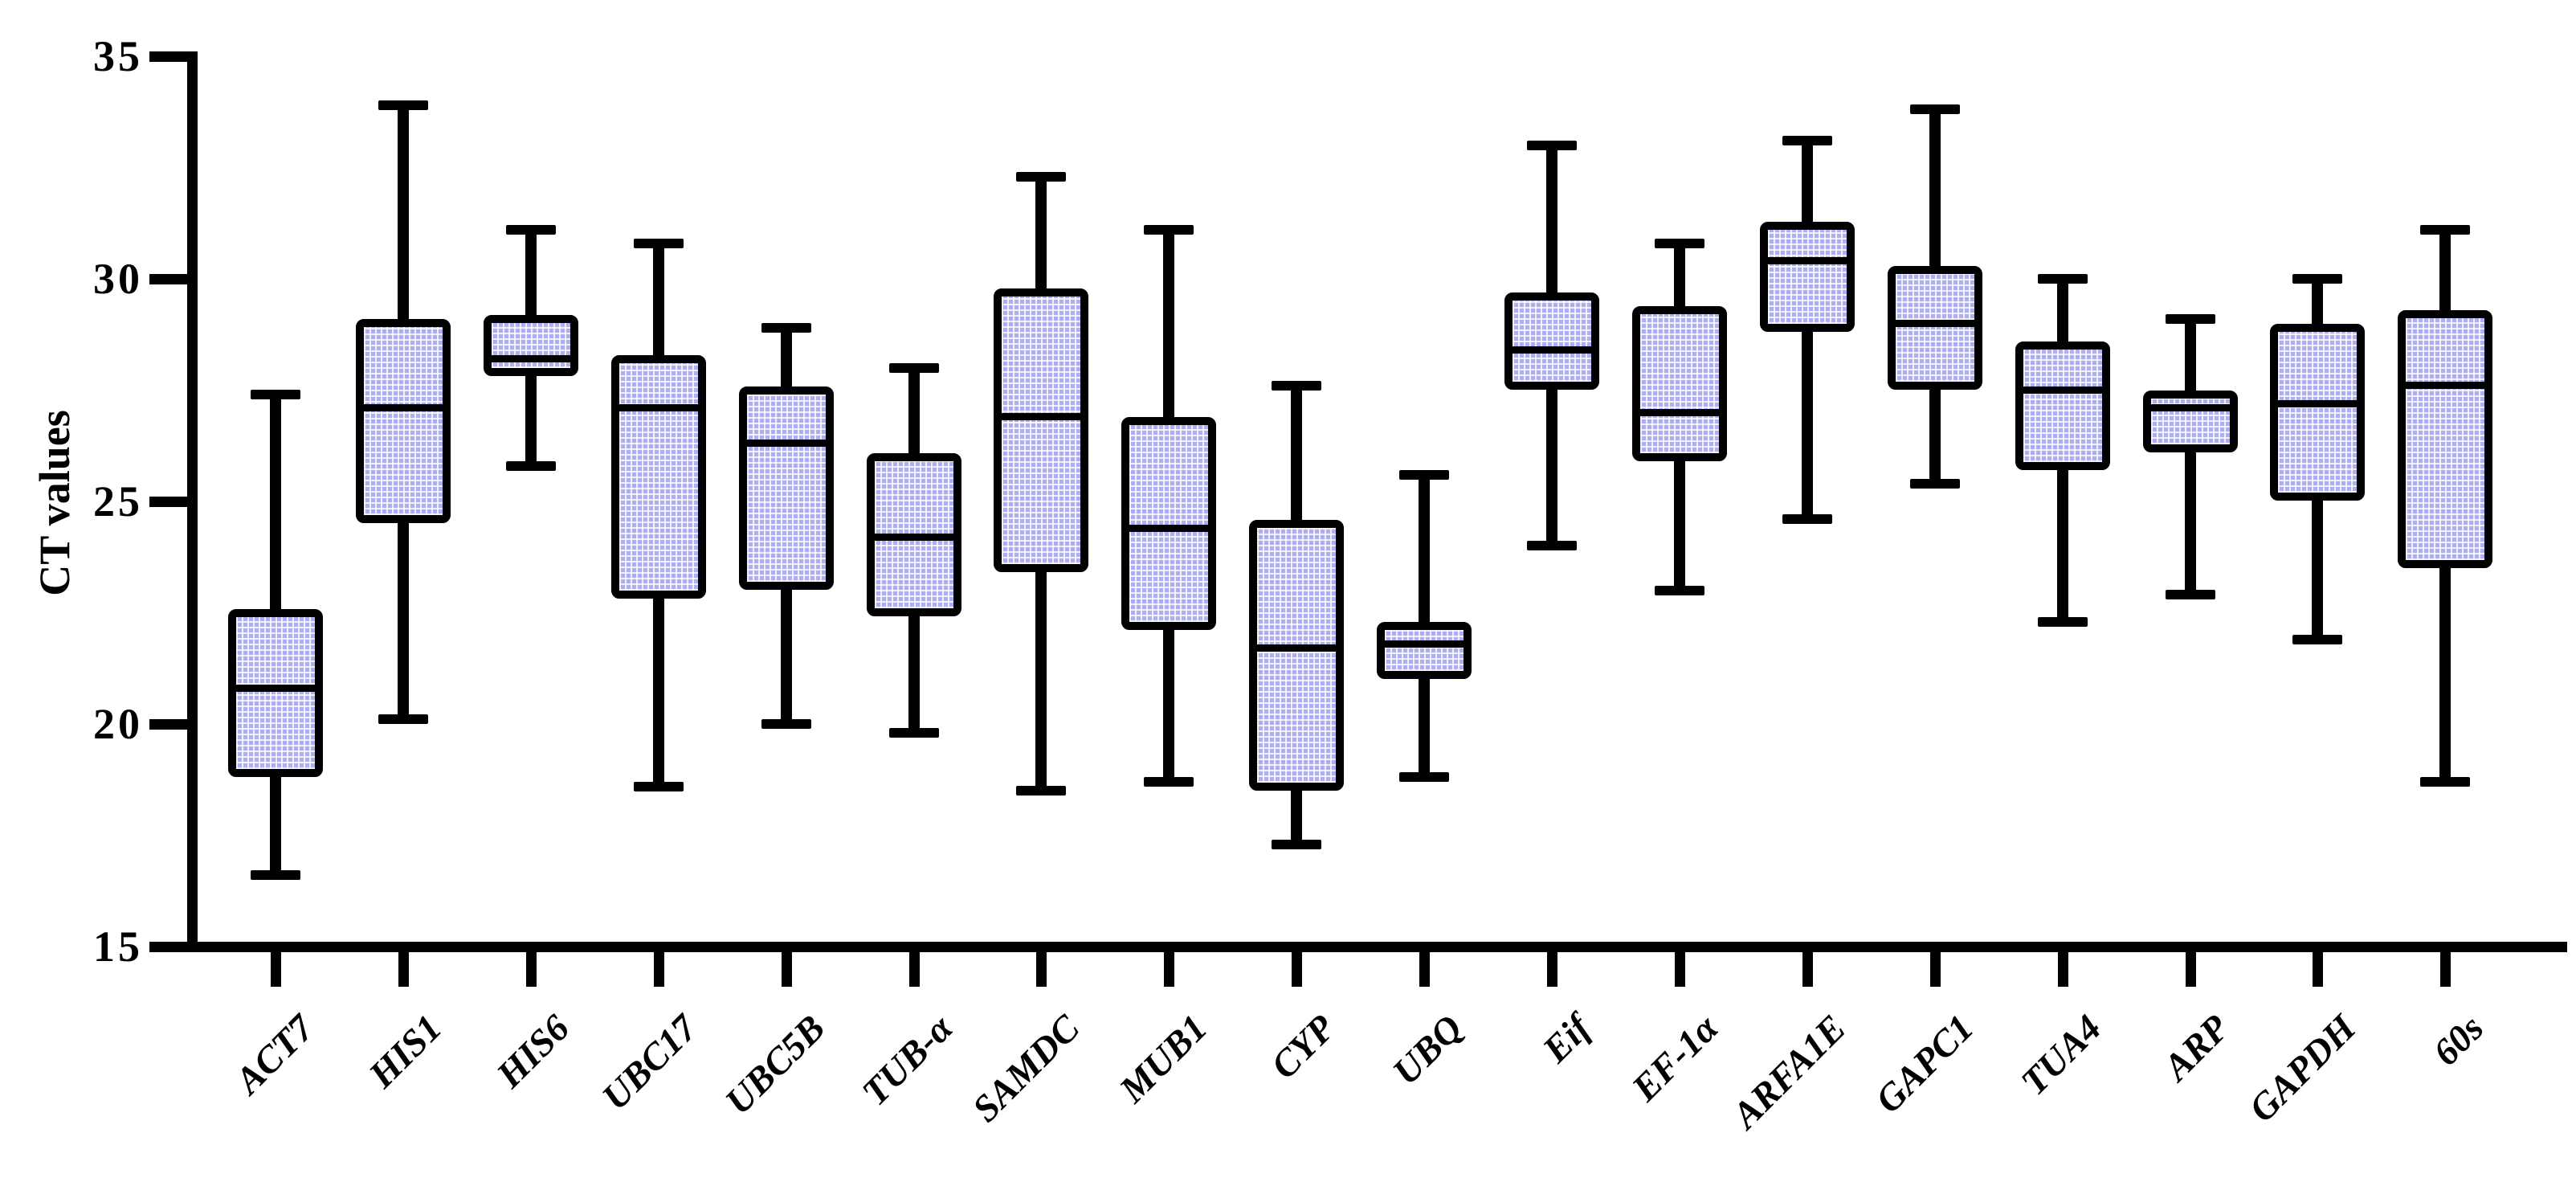 The image size is (2576, 1182). Describe the element at coordinates (403, 719) in the screenshot. I see `whisker-cap-bottom-HIS1` at that location.